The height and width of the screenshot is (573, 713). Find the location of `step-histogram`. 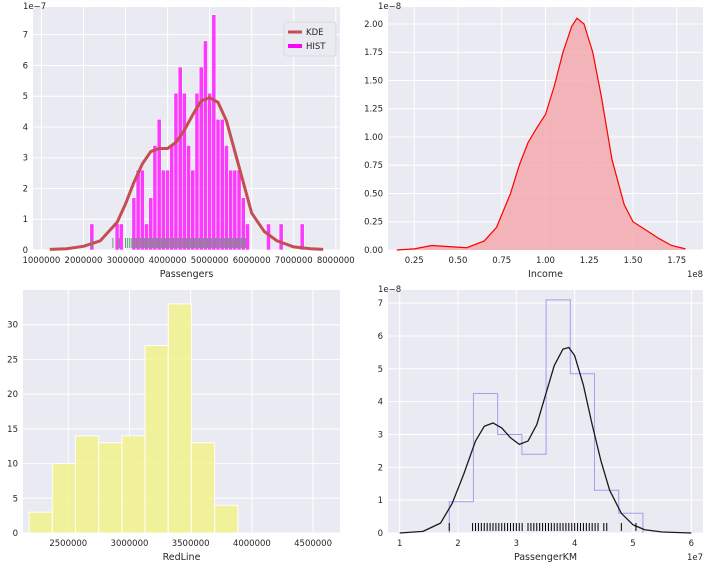

step-histogram is located at coordinates (546, 416).